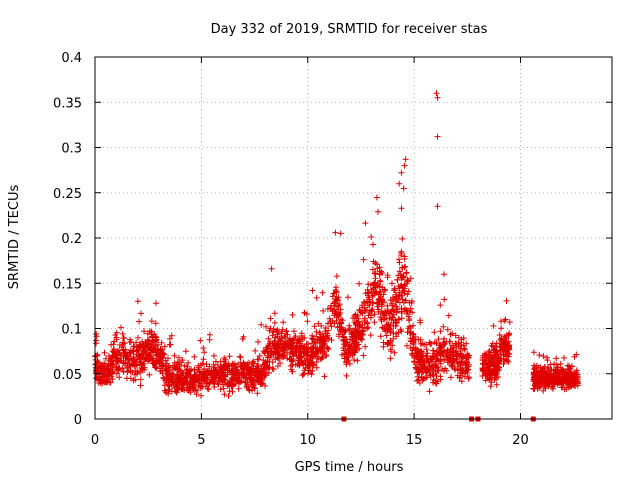 The height and width of the screenshot is (480, 640). What do you see at coordinates (14, 237) in the screenshot?
I see `y-axis-label: SRMTID / TECUs` at bounding box center [14, 237].